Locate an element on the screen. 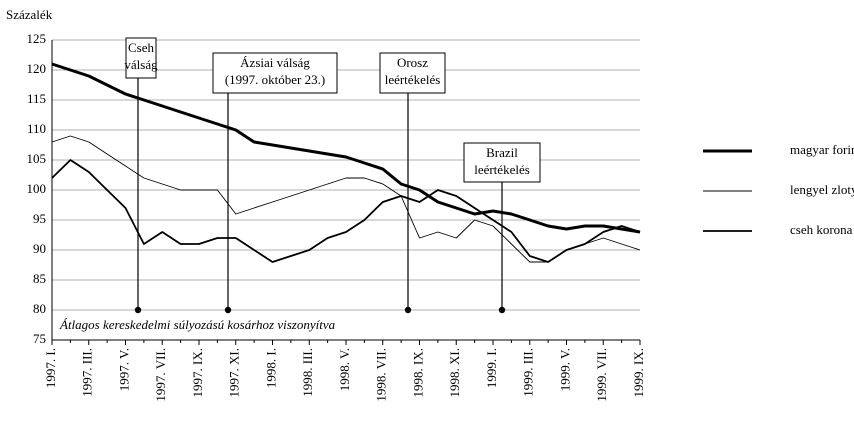 This screenshot has height=432, width=854. x-tick-label: 1998. XI. is located at coordinates (454, 372).